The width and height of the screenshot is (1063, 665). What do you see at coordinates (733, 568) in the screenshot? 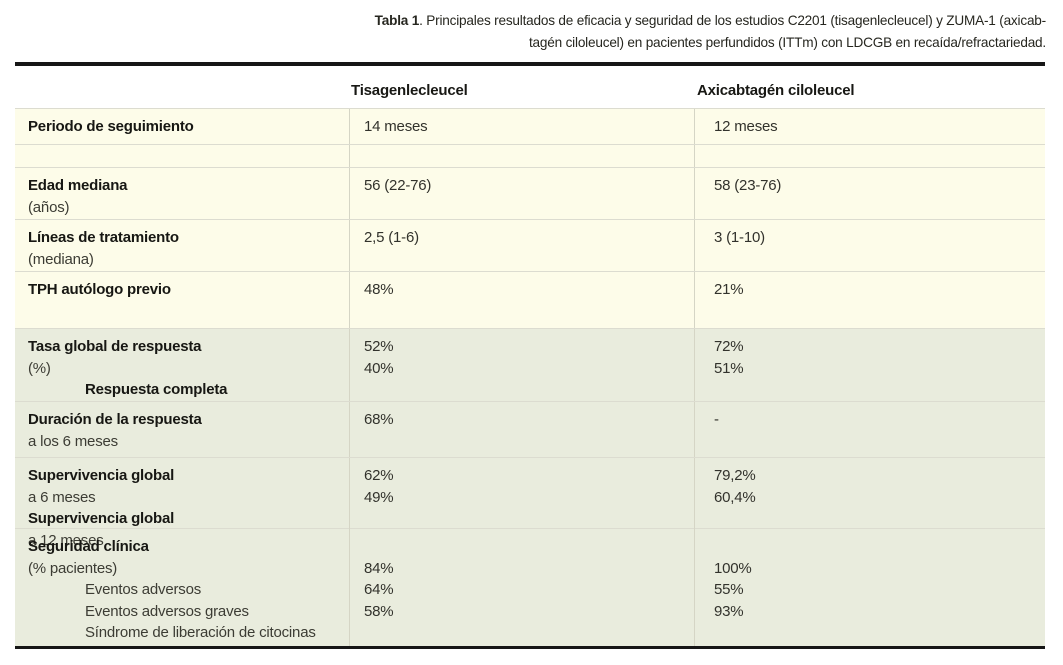
I see `value-line: 100%` at bounding box center [733, 568].